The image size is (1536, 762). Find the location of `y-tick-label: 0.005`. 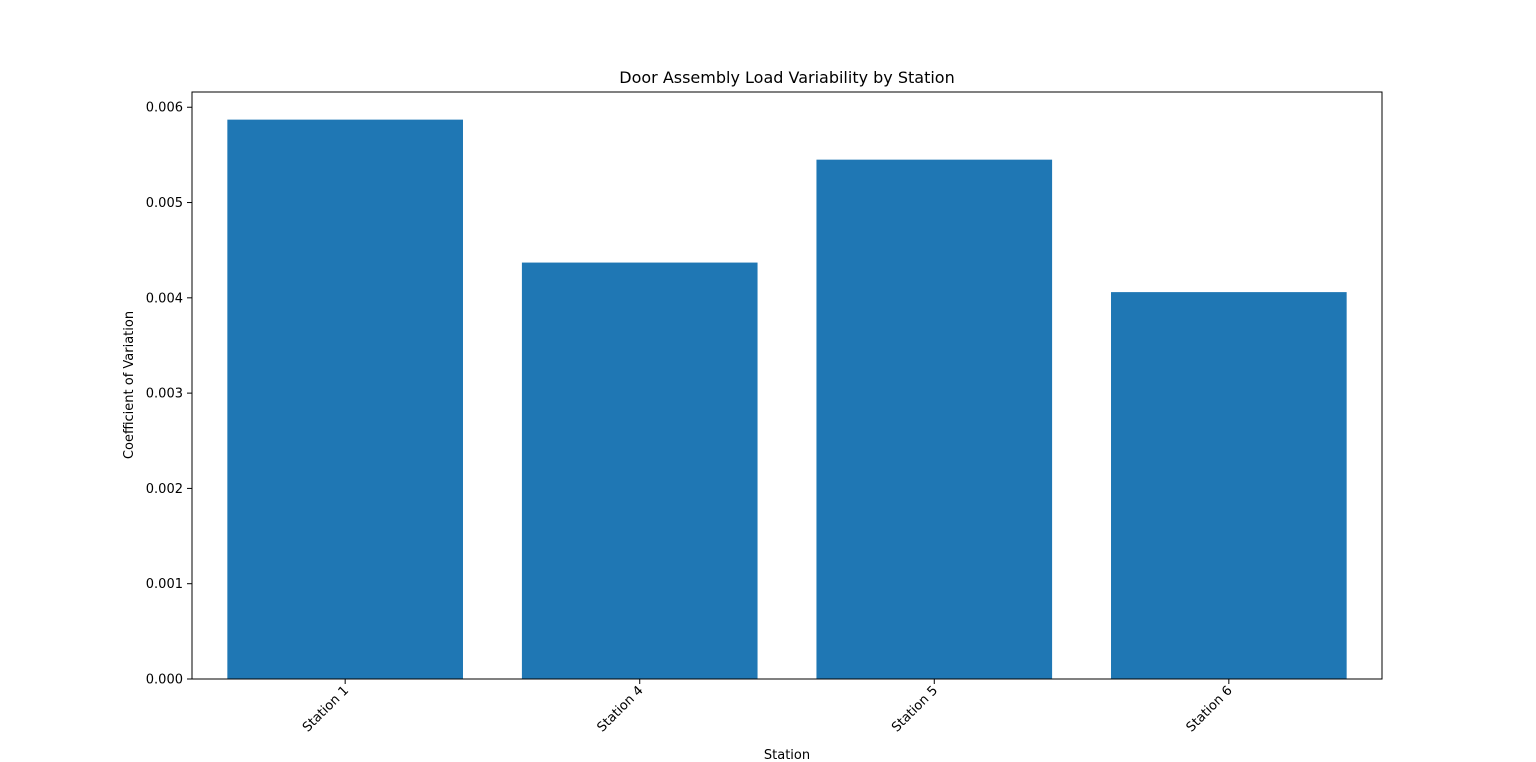

y-tick-label: 0.005 is located at coordinates (164, 203).